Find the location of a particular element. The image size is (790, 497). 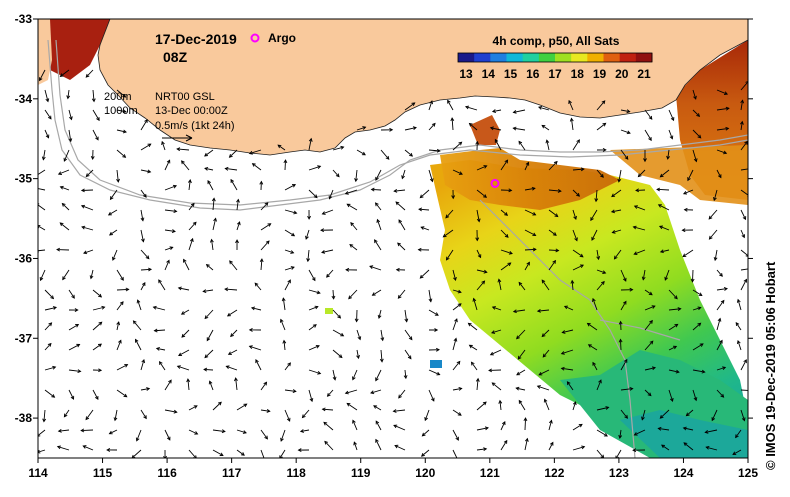

vector-scale-label: 0.5m/s (1kt 24h) is located at coordinates (194, 126).